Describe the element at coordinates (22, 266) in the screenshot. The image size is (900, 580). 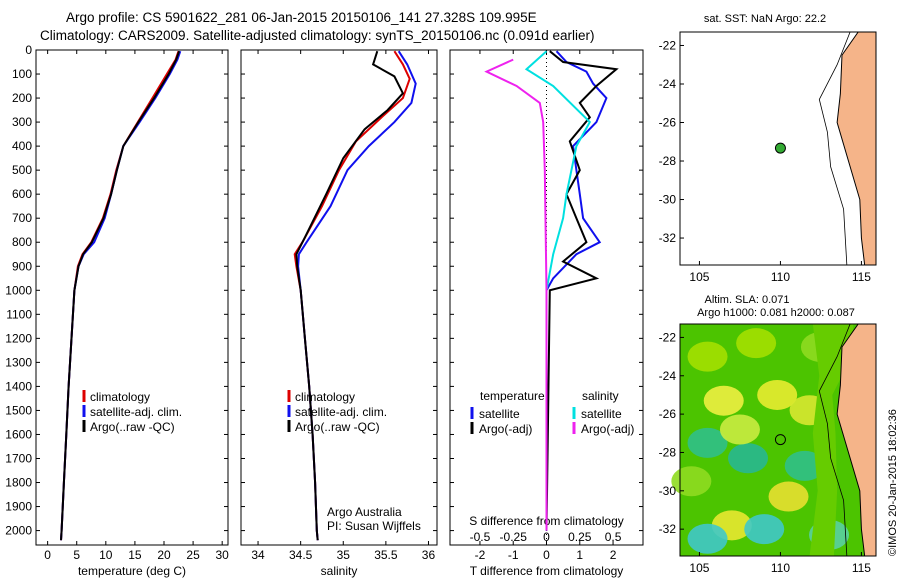
I see `y-tick-label: 900` at that location.